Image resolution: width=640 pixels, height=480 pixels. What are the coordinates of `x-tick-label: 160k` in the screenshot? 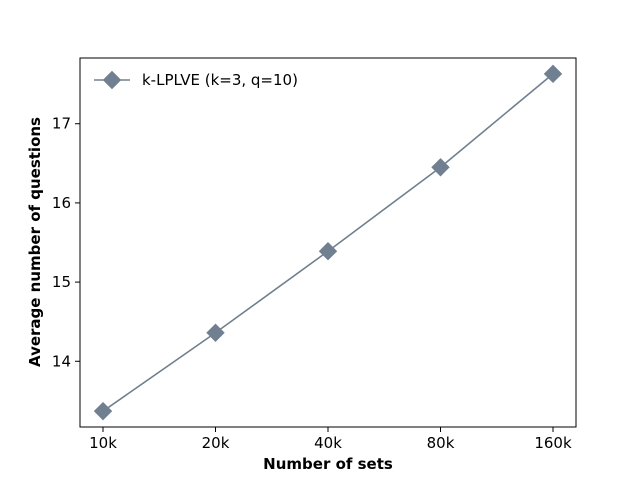 It's located at (553, 443).